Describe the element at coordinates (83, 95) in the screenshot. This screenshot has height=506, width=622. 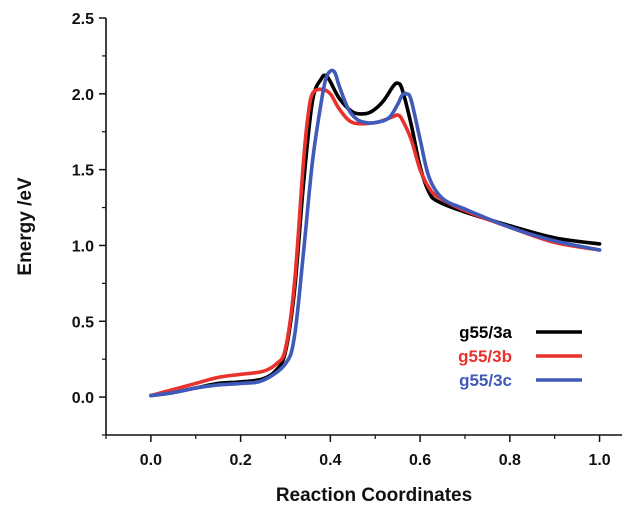
I see `y-tick-label: 2.0` at that location.